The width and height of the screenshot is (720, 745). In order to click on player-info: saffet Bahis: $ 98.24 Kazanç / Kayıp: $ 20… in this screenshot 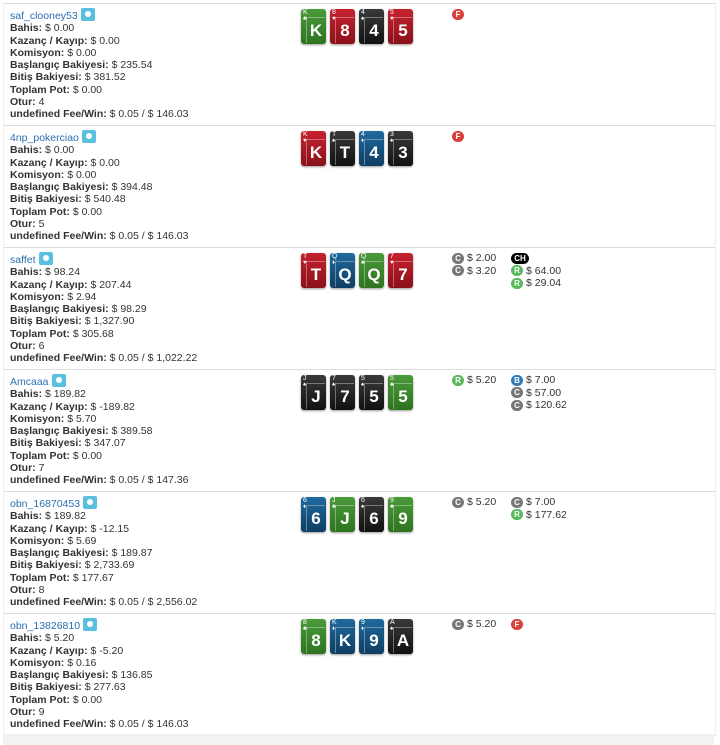, I will do `click(103, 308)`.